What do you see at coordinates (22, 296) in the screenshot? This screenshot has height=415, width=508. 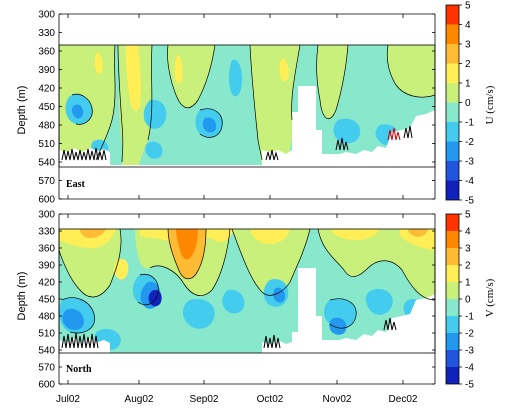 I see `north-y-label: Depth (m)` at bounding box center [22, 296].